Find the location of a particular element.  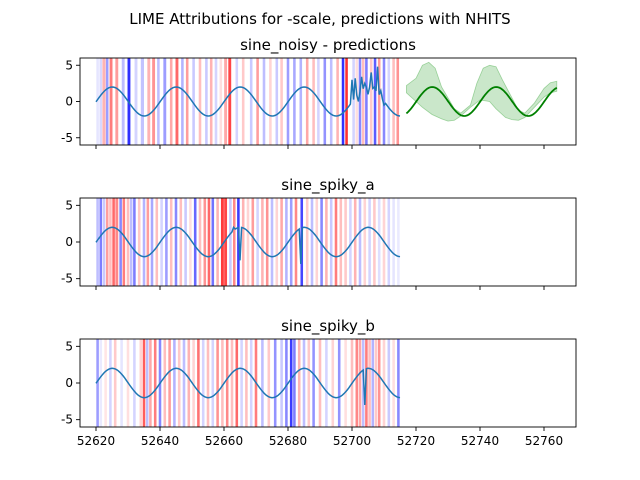

panel-title: sine_spiky_a is located at coordinates (327, 185).